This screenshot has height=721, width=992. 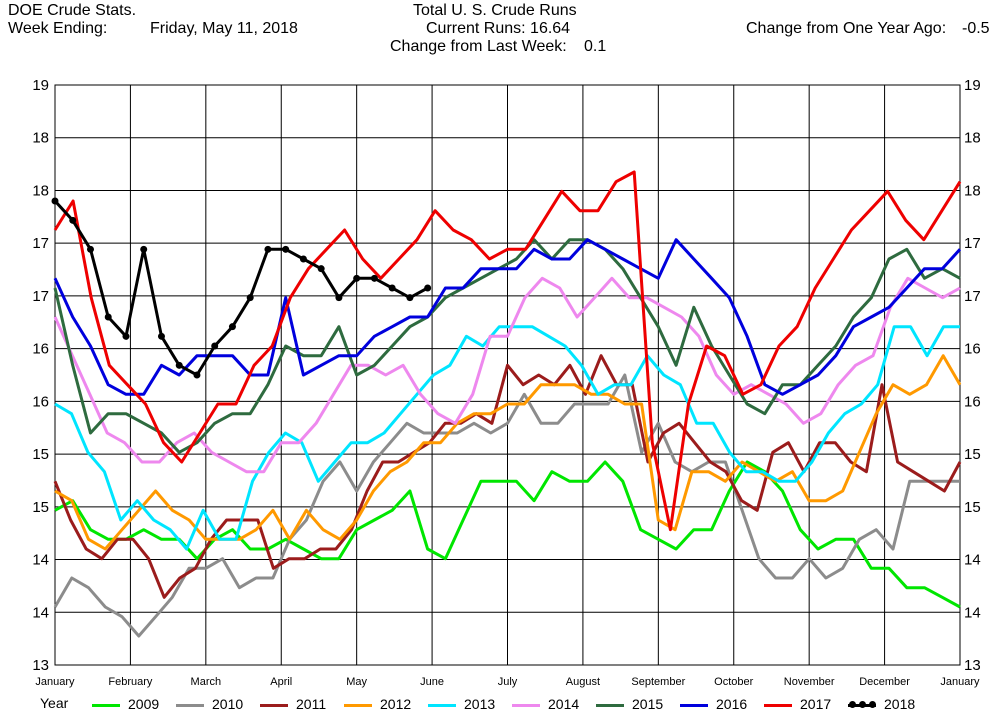 I want to click on y-tick-label-left: 13, so click(x=40, y=665).